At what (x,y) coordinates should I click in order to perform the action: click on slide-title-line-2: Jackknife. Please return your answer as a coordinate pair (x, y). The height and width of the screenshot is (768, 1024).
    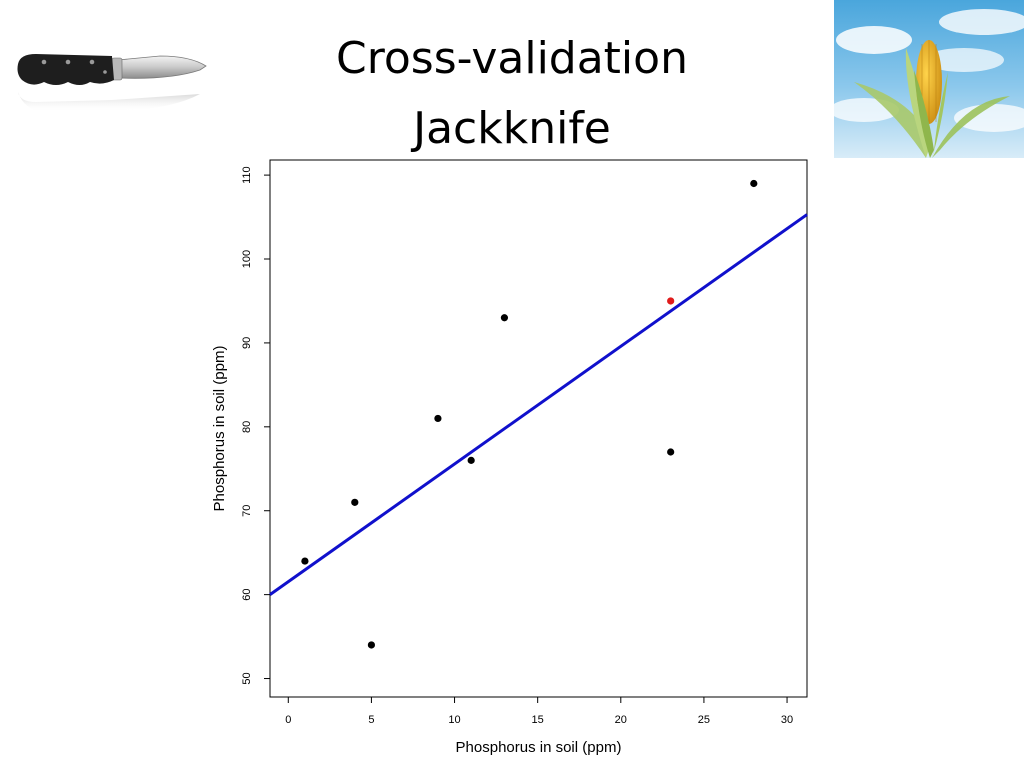
    Looking at the image, I should click on (512, 128).